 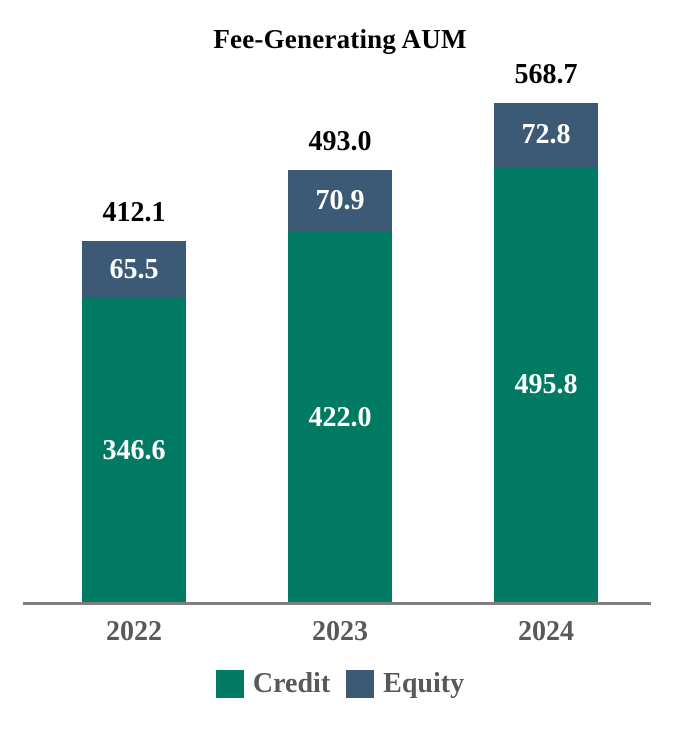 I want to click on total-label-2023: 493.0, so click(x=340, y=141).